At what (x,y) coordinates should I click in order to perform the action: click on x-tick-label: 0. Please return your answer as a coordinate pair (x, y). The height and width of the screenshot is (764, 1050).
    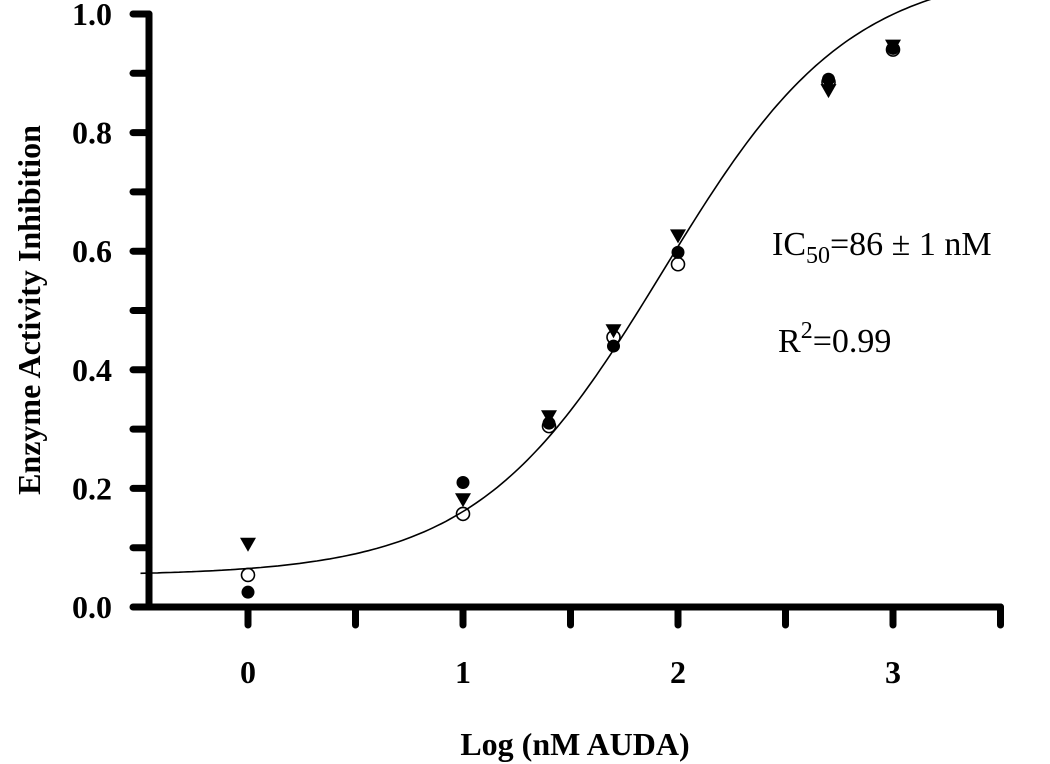
    Looking at the image, I should click on (248, 672).